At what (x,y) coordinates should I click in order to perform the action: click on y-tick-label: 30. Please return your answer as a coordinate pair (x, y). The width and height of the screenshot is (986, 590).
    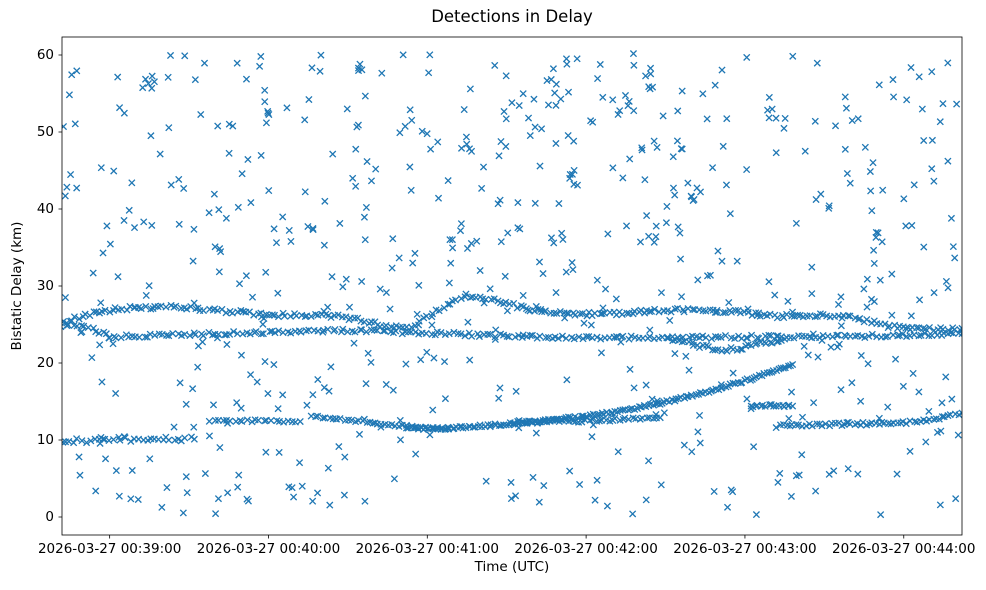
    Looking at the image, I should click on (45, 286).